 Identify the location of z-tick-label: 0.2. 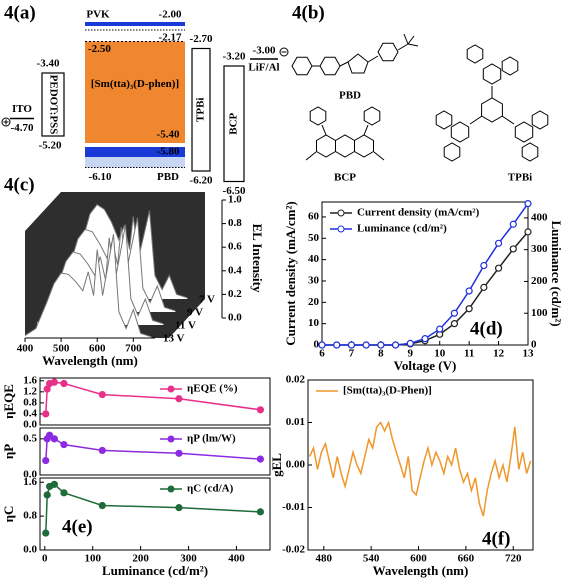
(235, 294).